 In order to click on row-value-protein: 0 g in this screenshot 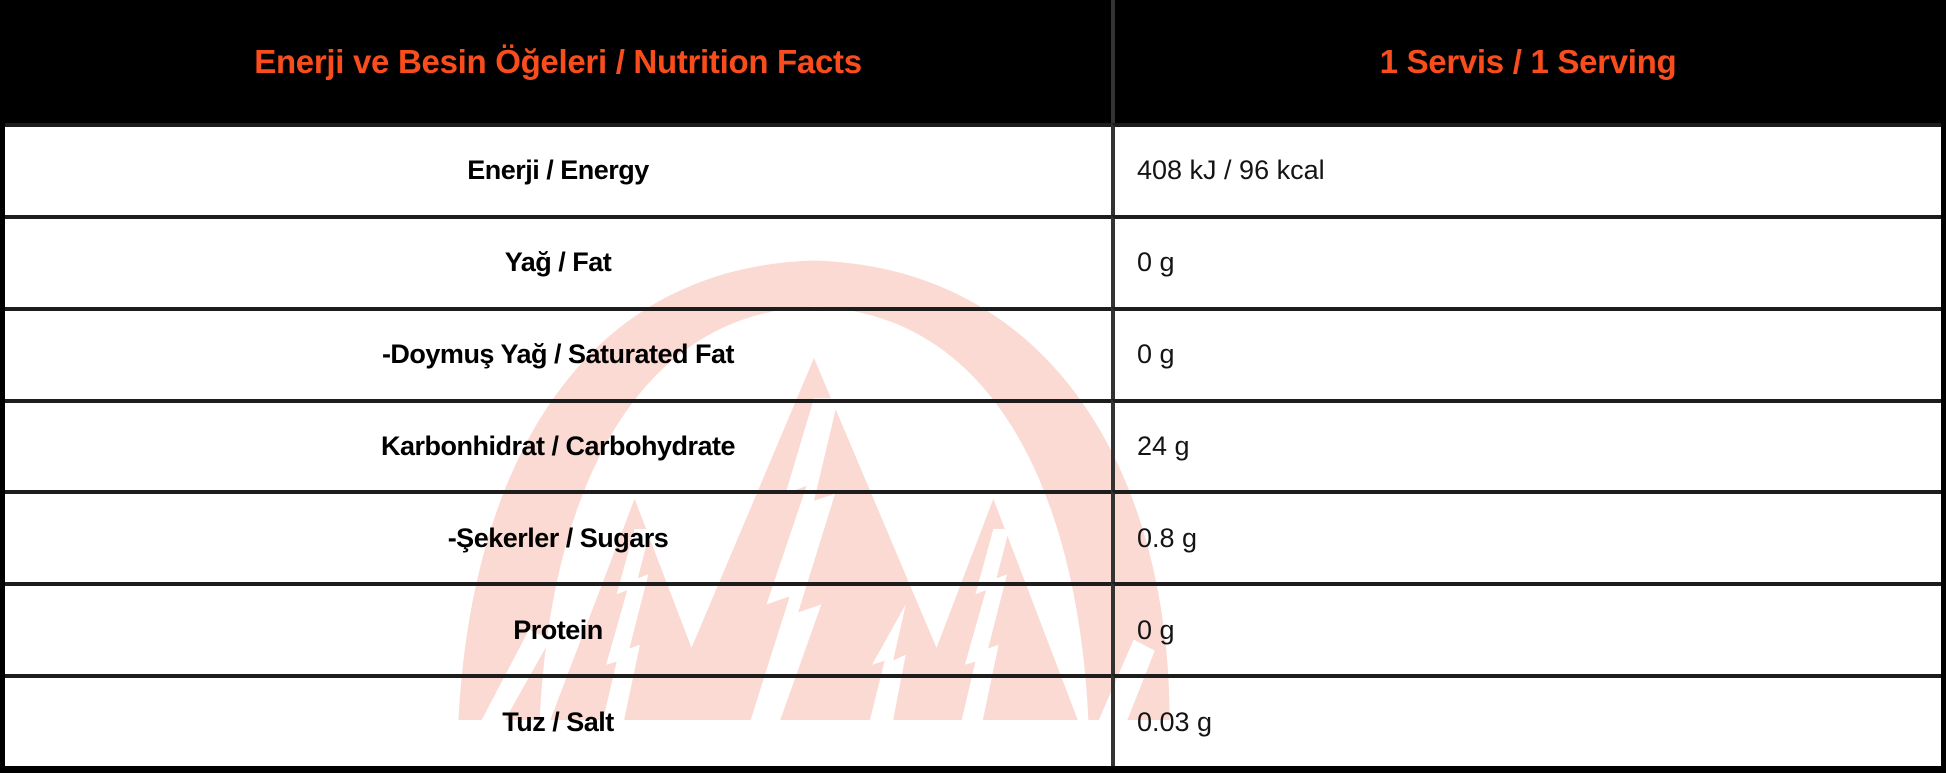, I will do `click(1526, 628)`.